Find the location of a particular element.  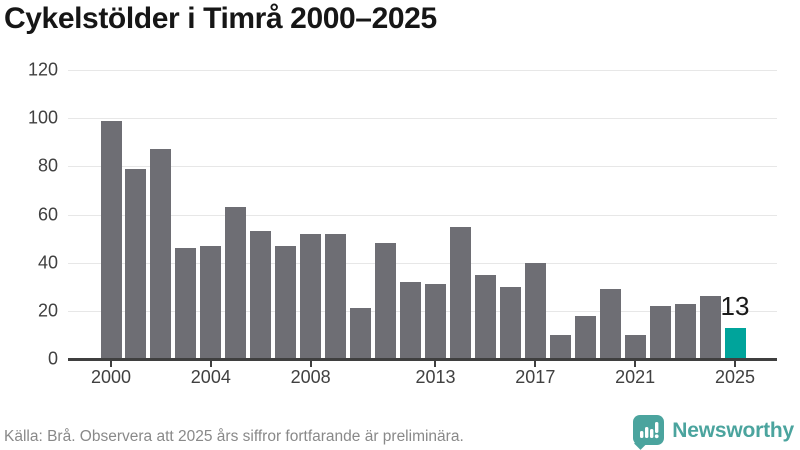

bar-2018 is located at coordinates (560, 346).